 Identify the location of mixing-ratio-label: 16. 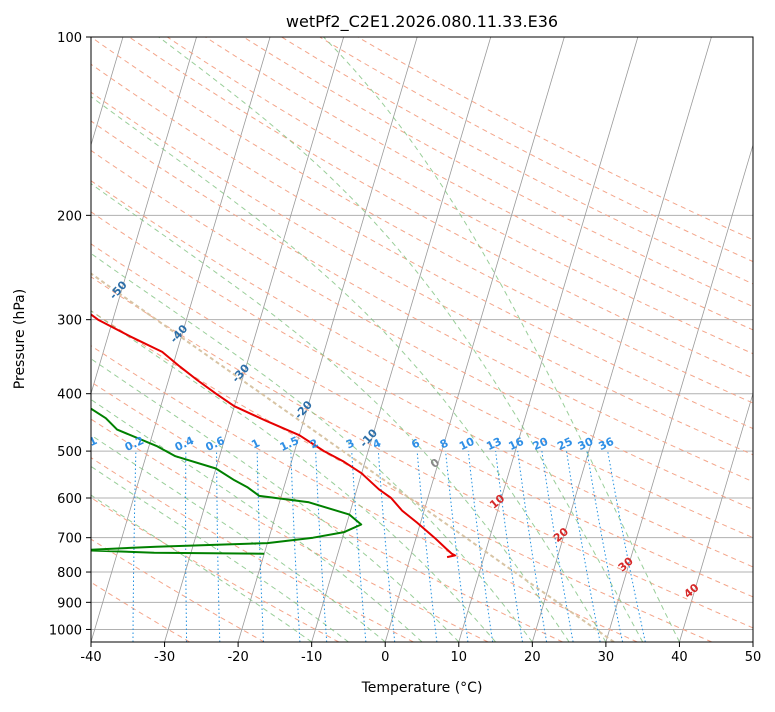
(516, 444).